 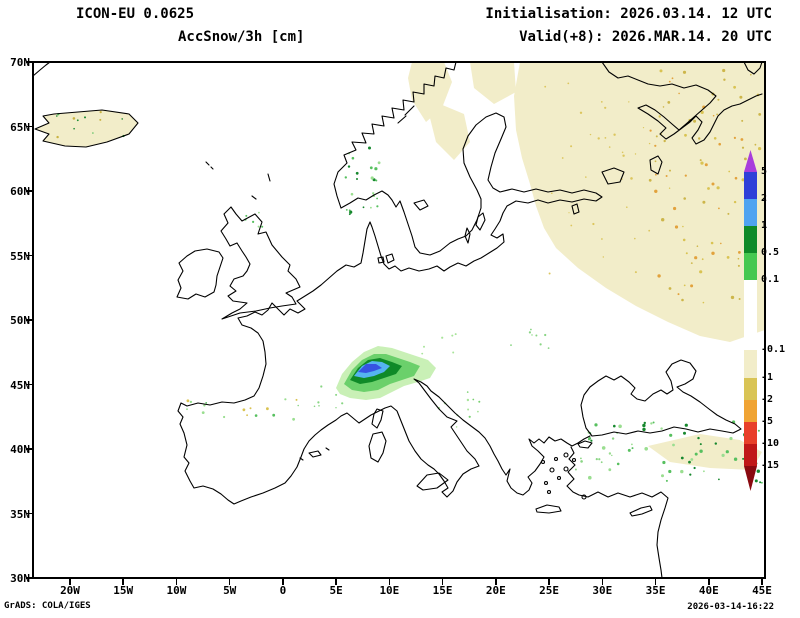 What do you see at coordinates (536, 335) in the screenshot?
I see `carpathians-speckles` at bounding box center [536, 335].